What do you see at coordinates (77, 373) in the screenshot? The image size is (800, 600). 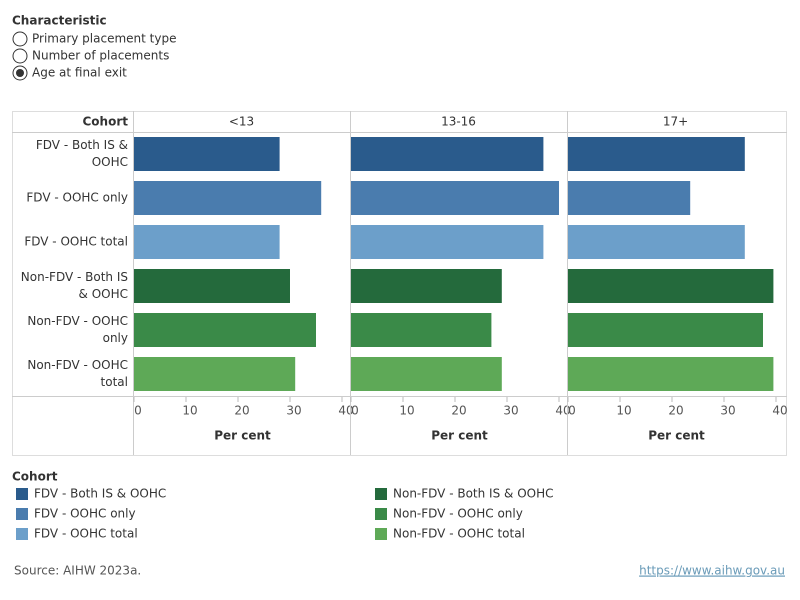 I see `row-label: Non-FDV - OOHC total` at bounding box center [77, 373].